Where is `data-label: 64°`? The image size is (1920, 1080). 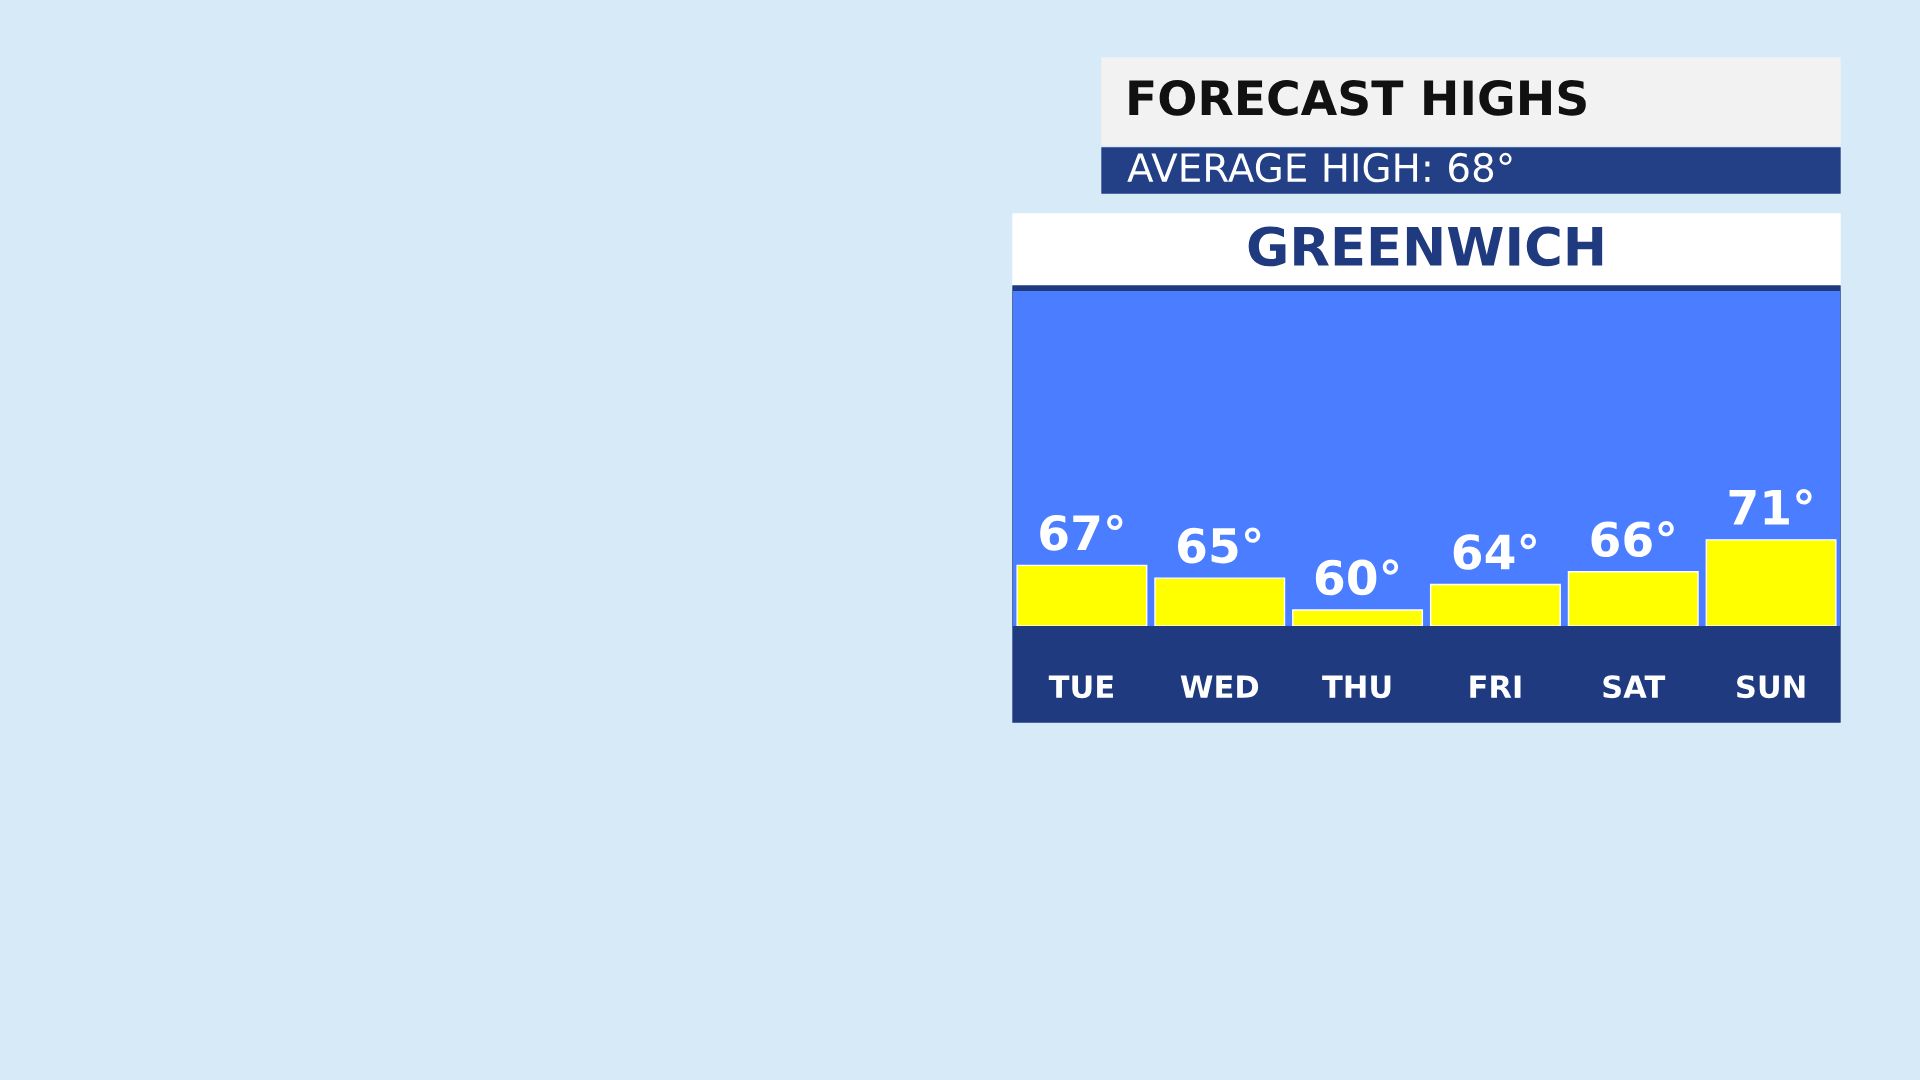 data-label: 64° is located at coordinates (1494, 551).